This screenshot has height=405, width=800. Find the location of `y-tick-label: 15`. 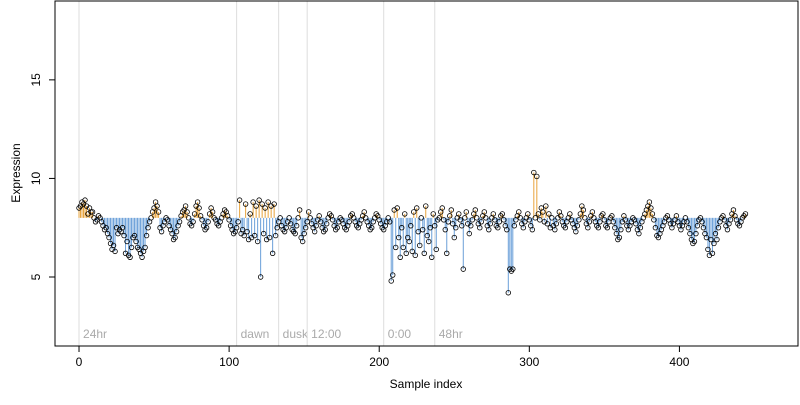

y-tick-label: 15 is located at coordinates (36, 80).